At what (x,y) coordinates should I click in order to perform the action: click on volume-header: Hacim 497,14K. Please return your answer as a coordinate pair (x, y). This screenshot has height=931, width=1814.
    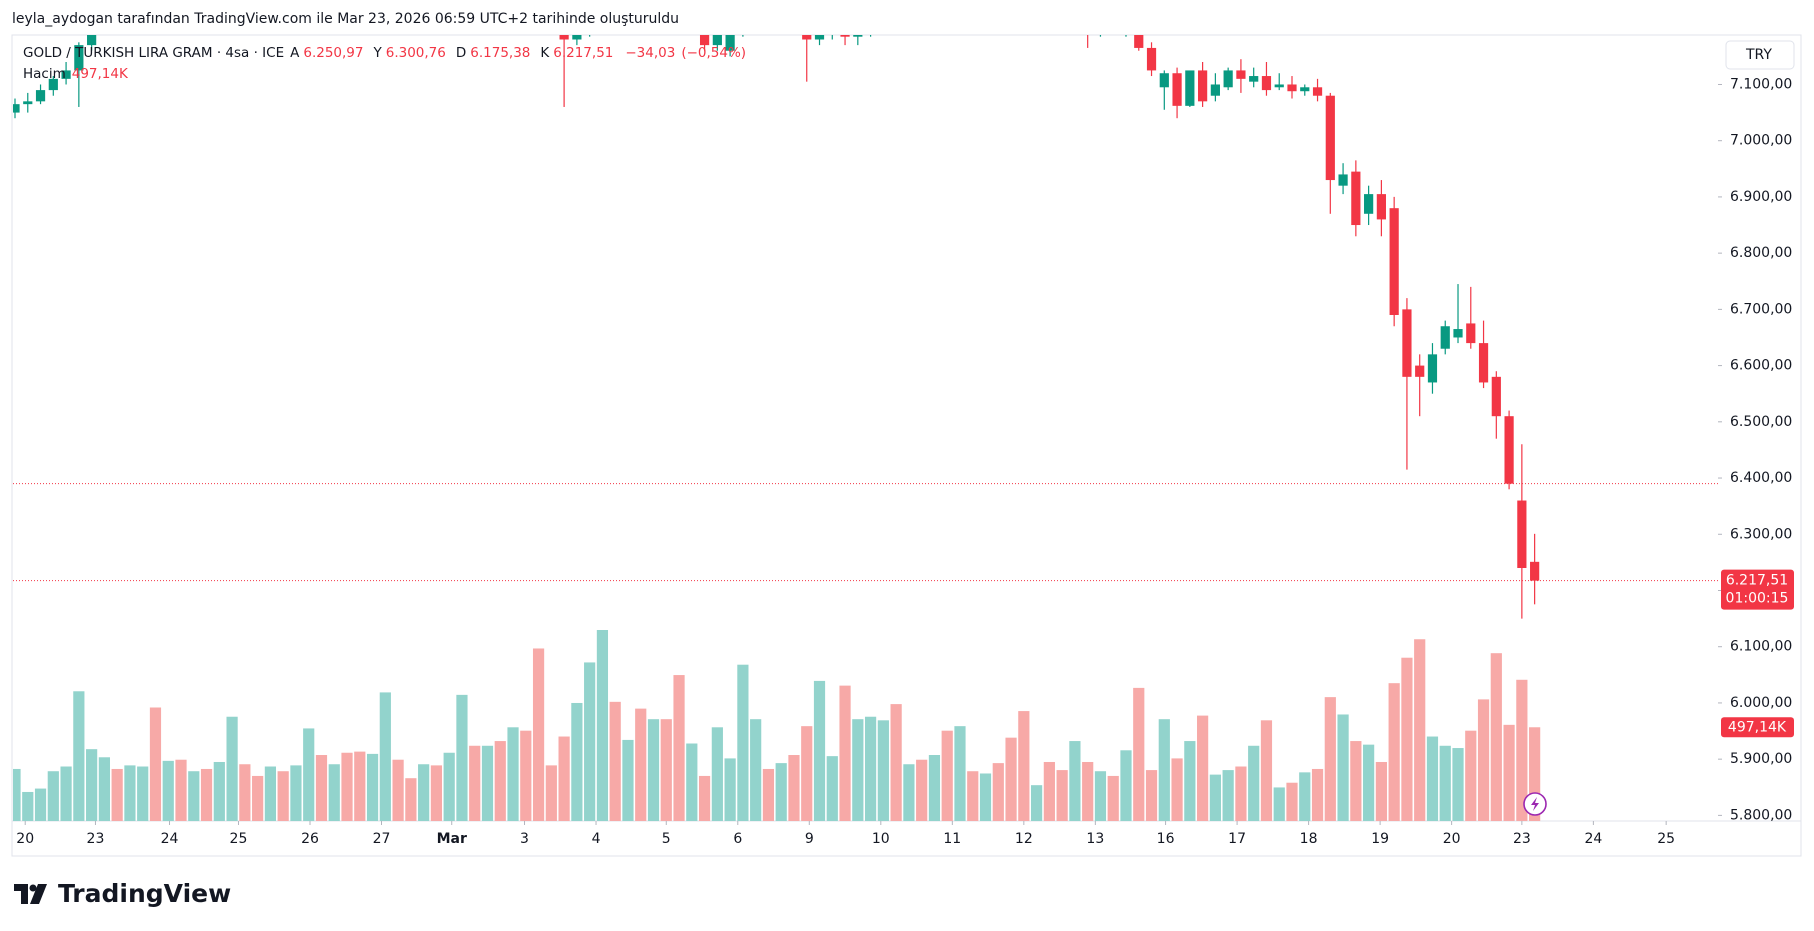
    Looking at the image, I should click on (75, 74).